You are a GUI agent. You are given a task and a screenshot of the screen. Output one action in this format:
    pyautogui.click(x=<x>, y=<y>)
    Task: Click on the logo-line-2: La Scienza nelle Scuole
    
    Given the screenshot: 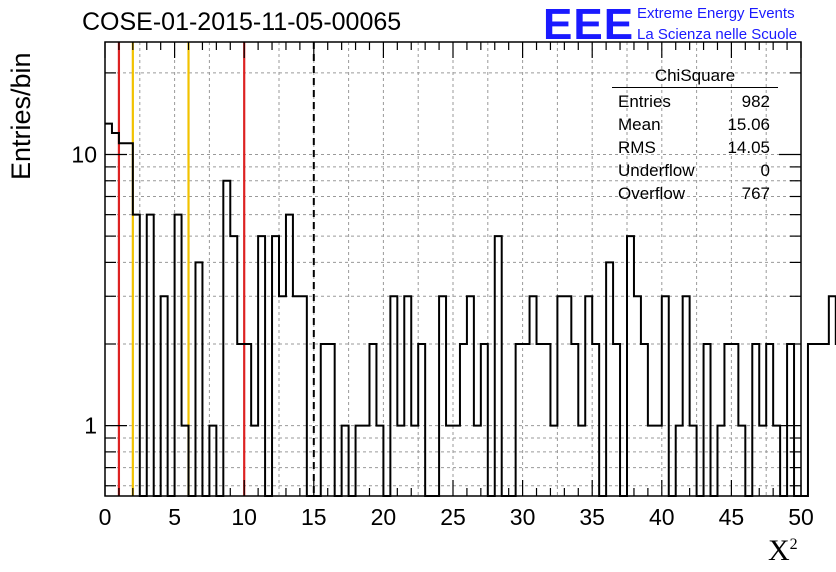 What is the action you would take?
    pyautogui.click(x=717, y=34)
    